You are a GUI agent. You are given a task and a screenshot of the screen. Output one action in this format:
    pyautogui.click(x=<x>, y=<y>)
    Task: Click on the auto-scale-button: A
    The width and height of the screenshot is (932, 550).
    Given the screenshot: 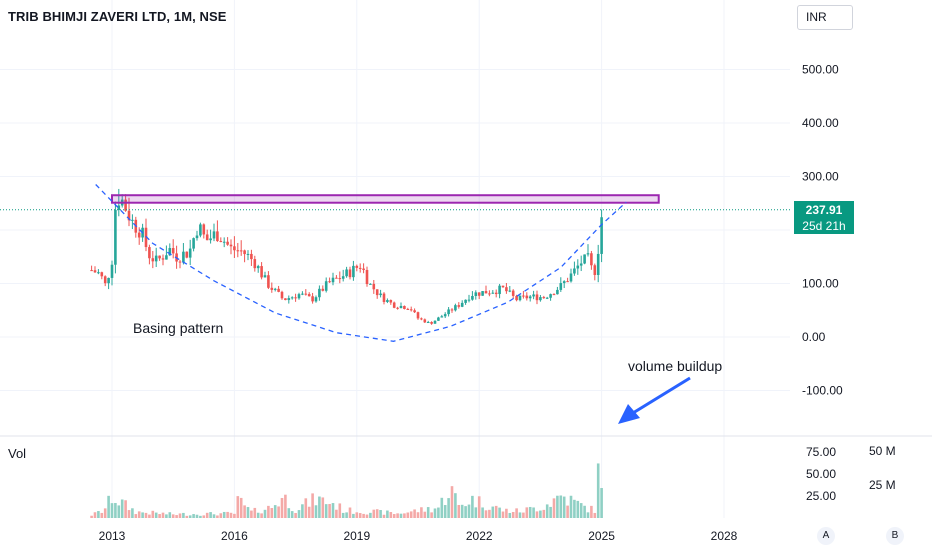 What is the action you would take?
    pyautogui.click(x=826, y=536)
    